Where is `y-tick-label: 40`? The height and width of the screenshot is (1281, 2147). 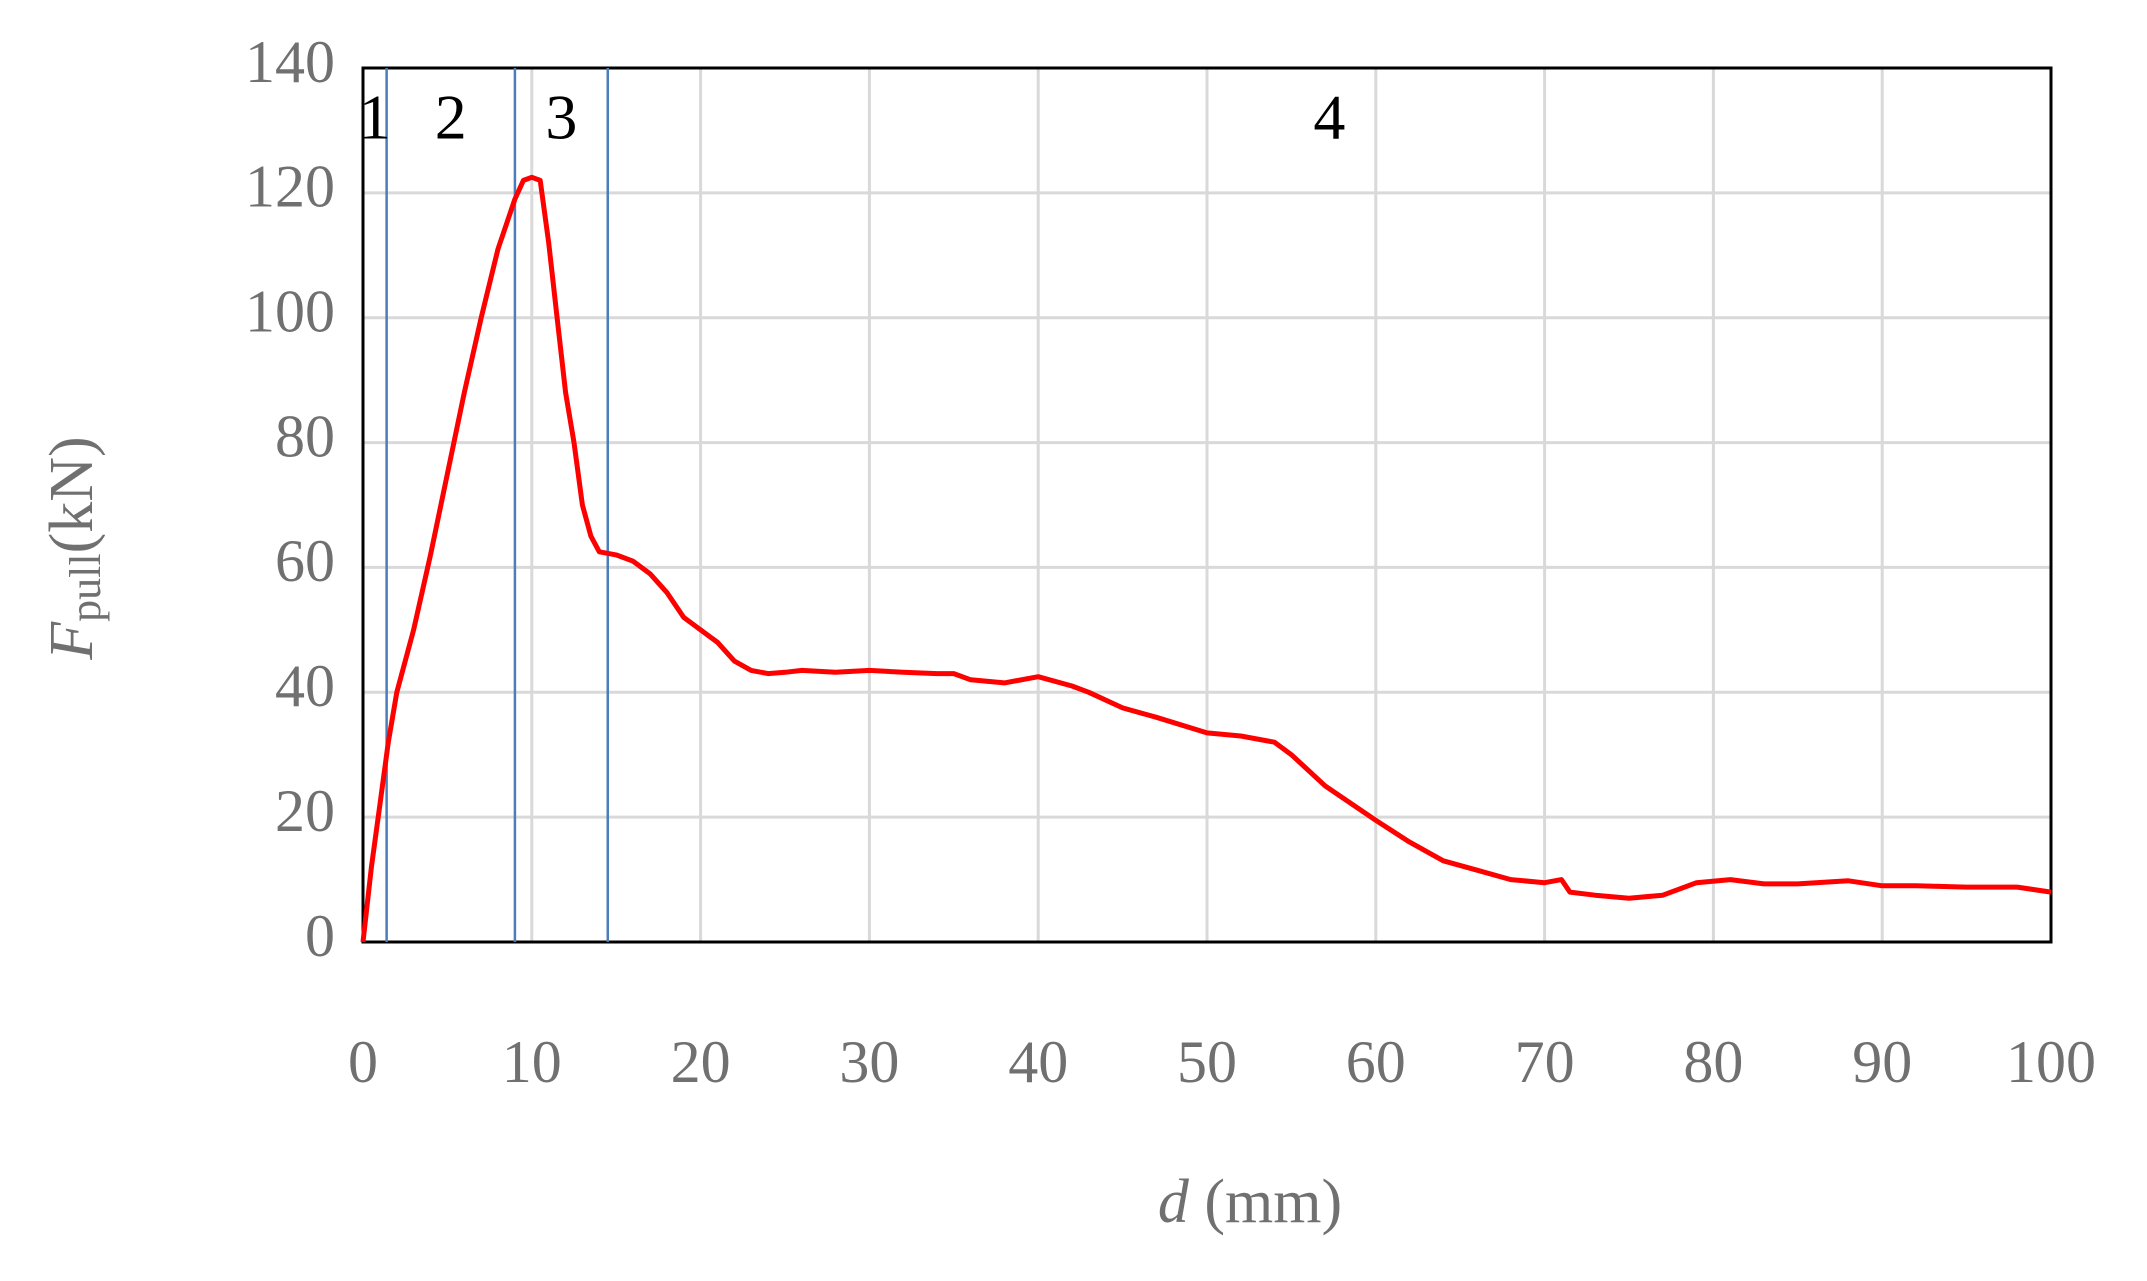 y-tick-label: 40 is located at coordinates (305, 686).